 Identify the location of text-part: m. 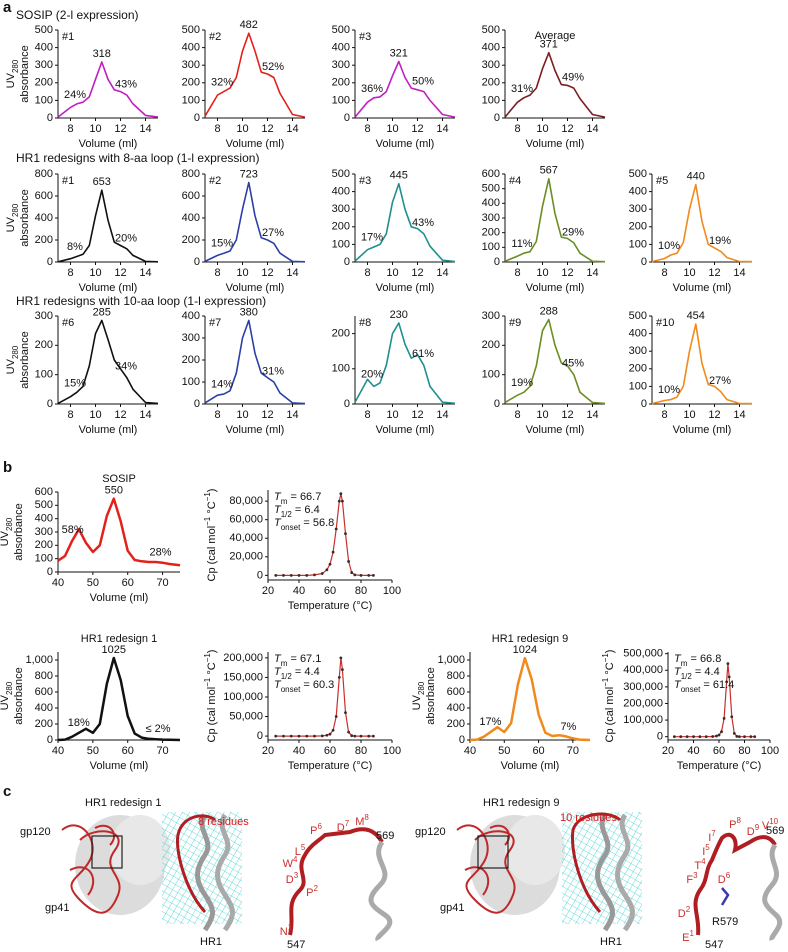
(284, 663).